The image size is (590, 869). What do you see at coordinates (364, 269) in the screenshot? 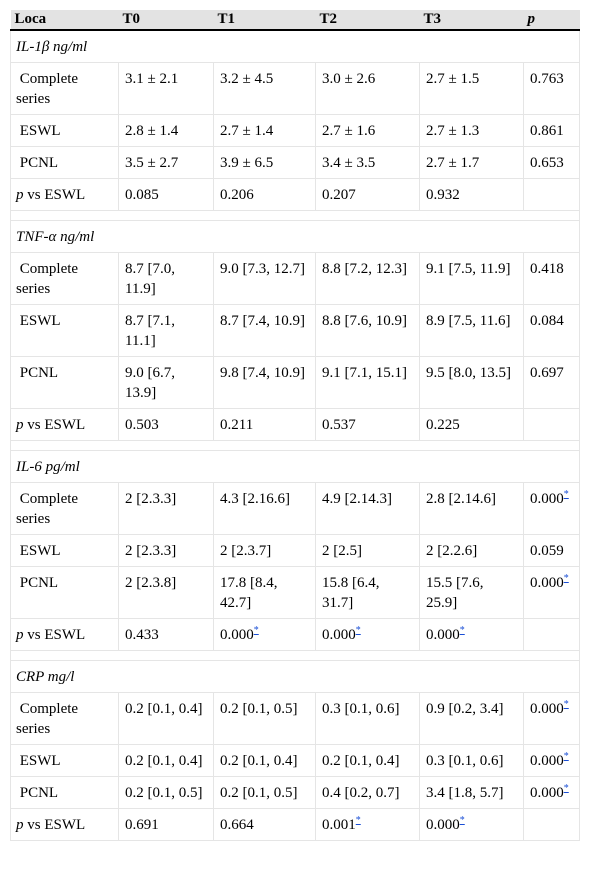
I see `cell-value: 8.8 [7.2, 12.3]` at bounding box center [364, 269].